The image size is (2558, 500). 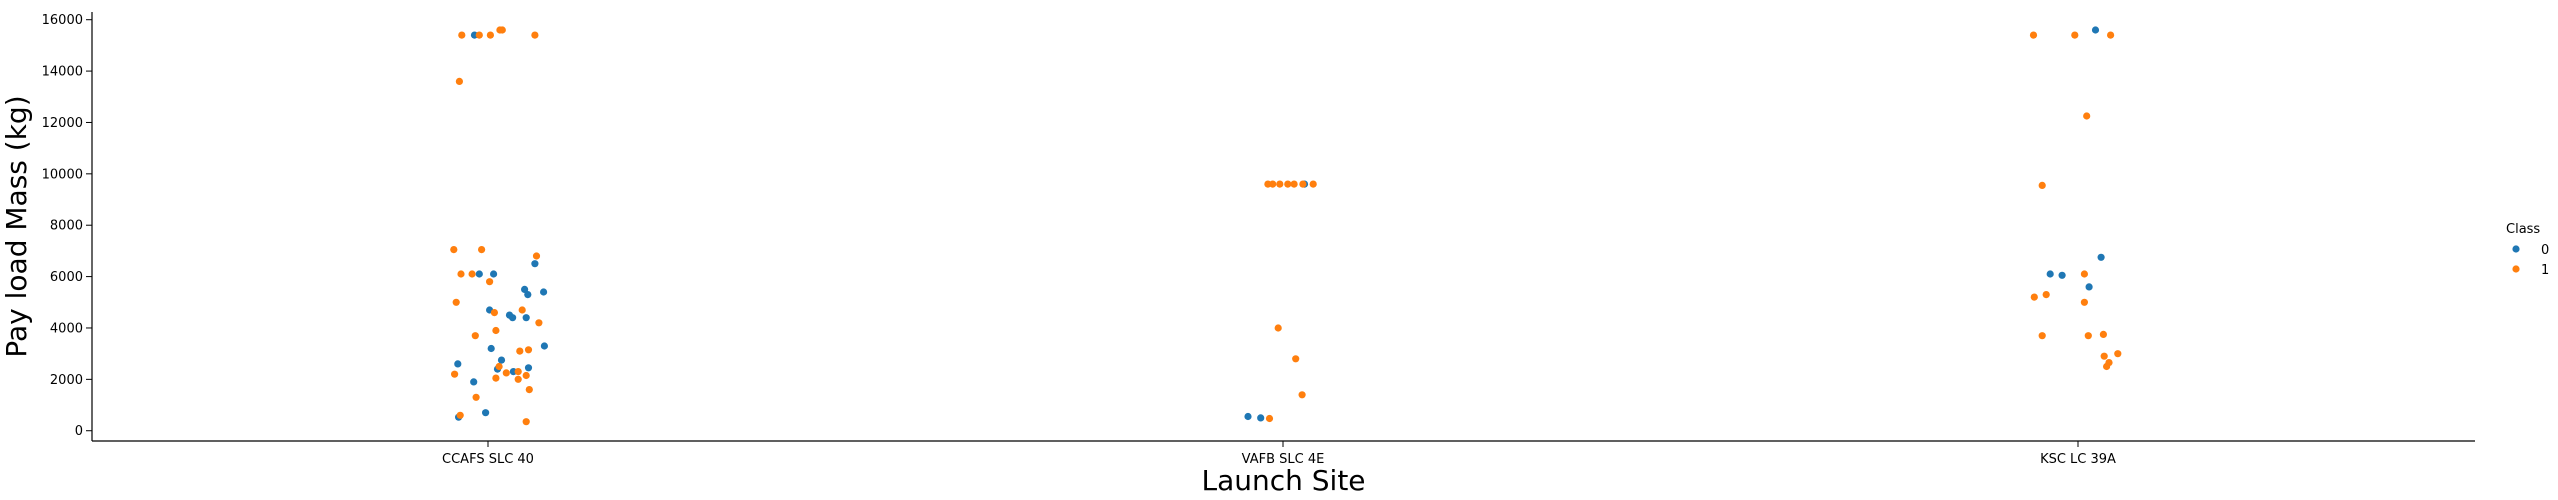 I want to click on x-axis-label: Launch Site, so click(x=1283, y=480).